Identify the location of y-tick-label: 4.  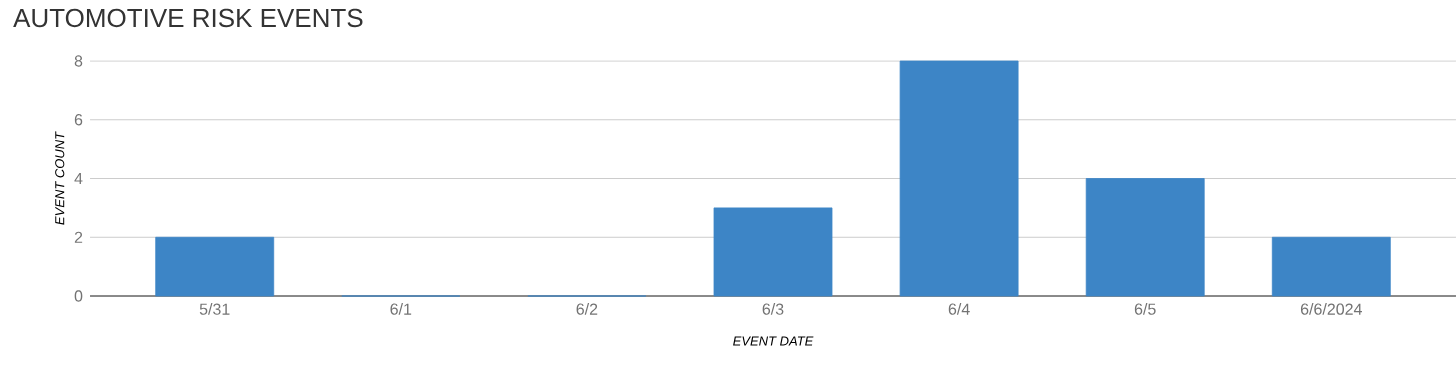
(78, 179).